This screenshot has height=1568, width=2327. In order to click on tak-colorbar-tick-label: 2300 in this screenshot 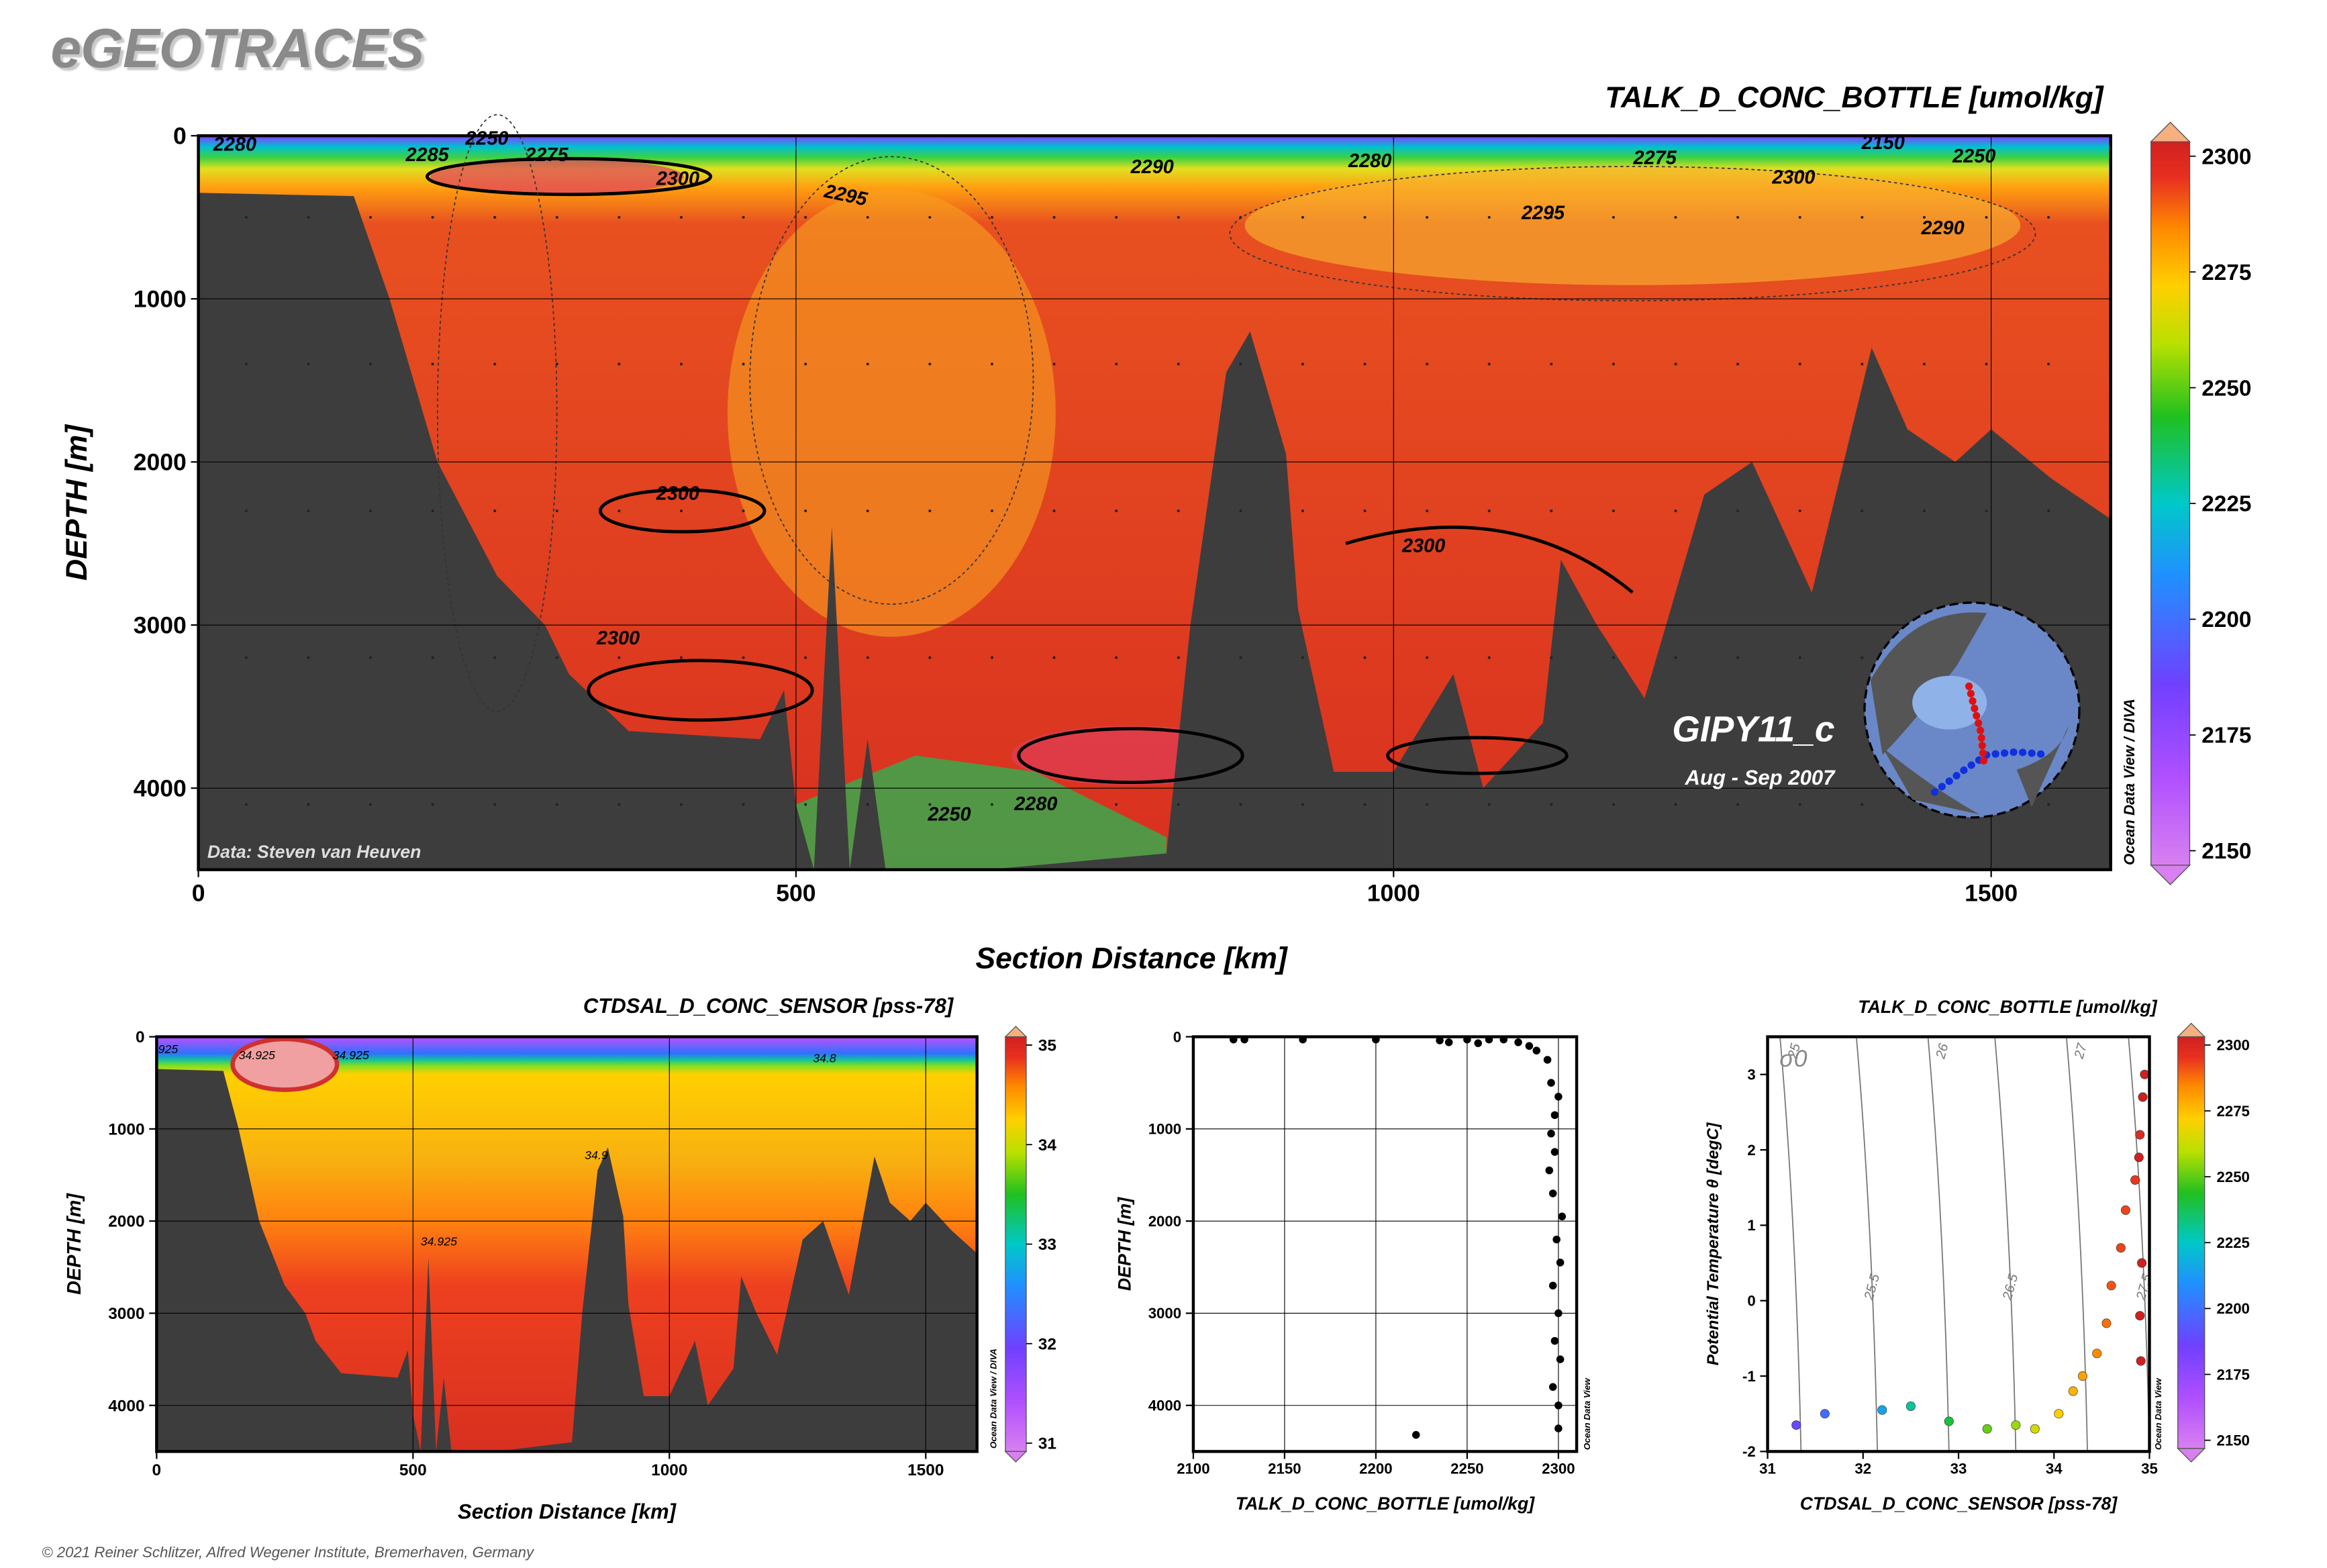, I will do `click(2226, 157)`.